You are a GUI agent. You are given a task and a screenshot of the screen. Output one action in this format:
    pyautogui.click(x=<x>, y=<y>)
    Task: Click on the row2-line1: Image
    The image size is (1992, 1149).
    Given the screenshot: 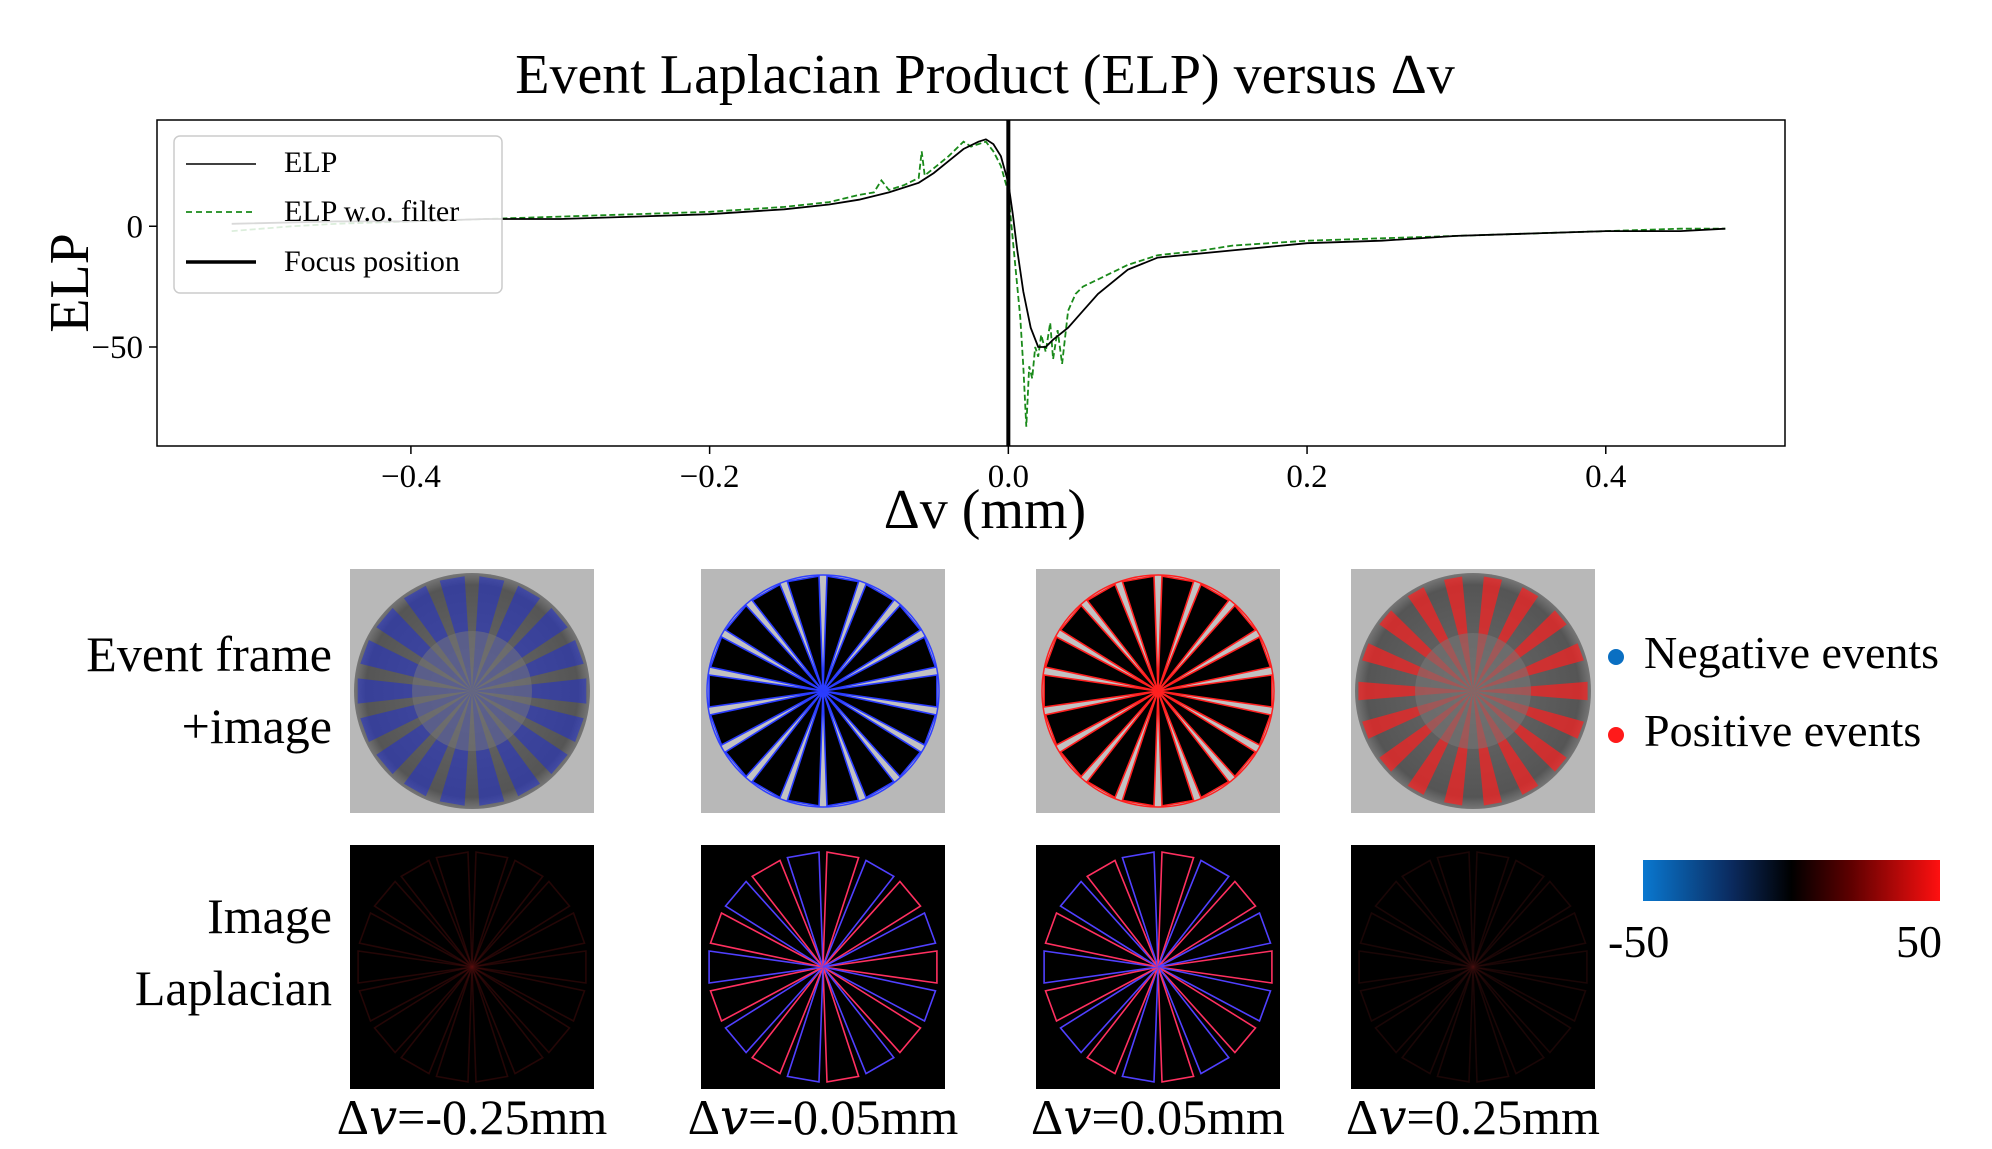 What is the action you would take?
    pyautogui.click(x=269, y=916)
    